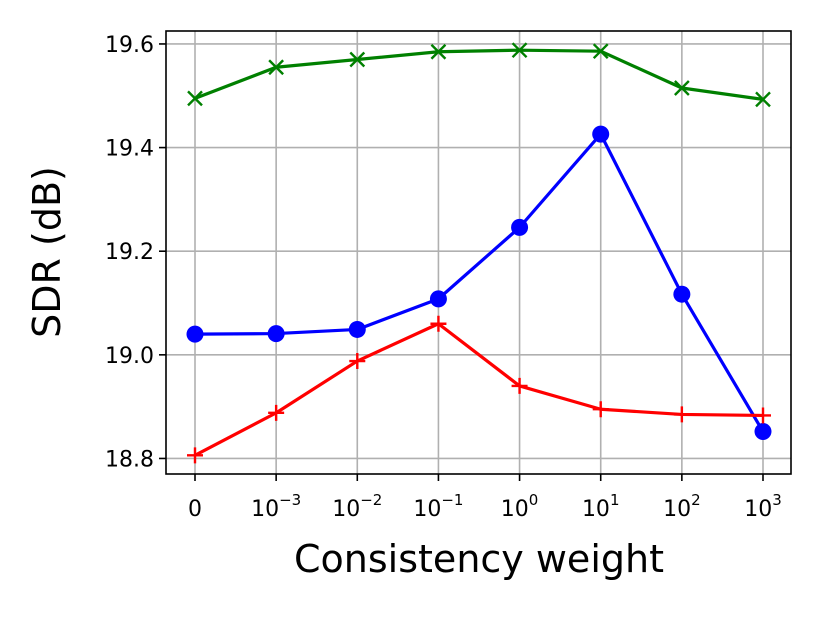  What do you see at coordinates (129, 459) in the screenshot?
I see `y-tick-label: 18.8` at bounding box center [129, 459].